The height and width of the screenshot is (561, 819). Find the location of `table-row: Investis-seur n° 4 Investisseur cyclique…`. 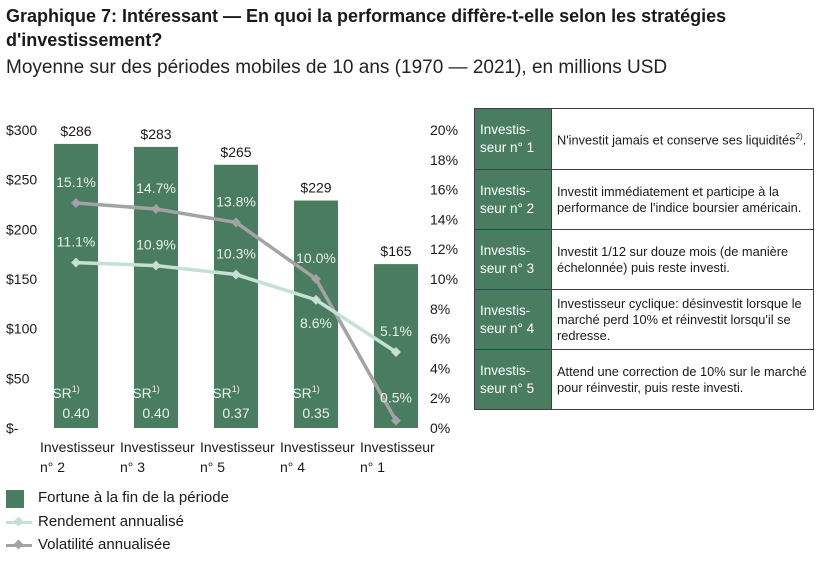

table-row: Investis-seur n° 4 Investisseur cyclique… is located at coordinates (644, 319).